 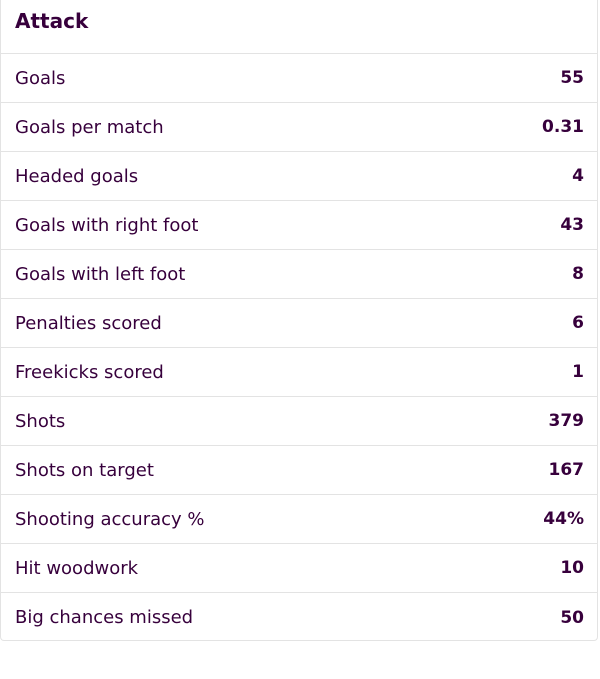 I want to click on stat-value: 44%, so click(x=563, y=519).